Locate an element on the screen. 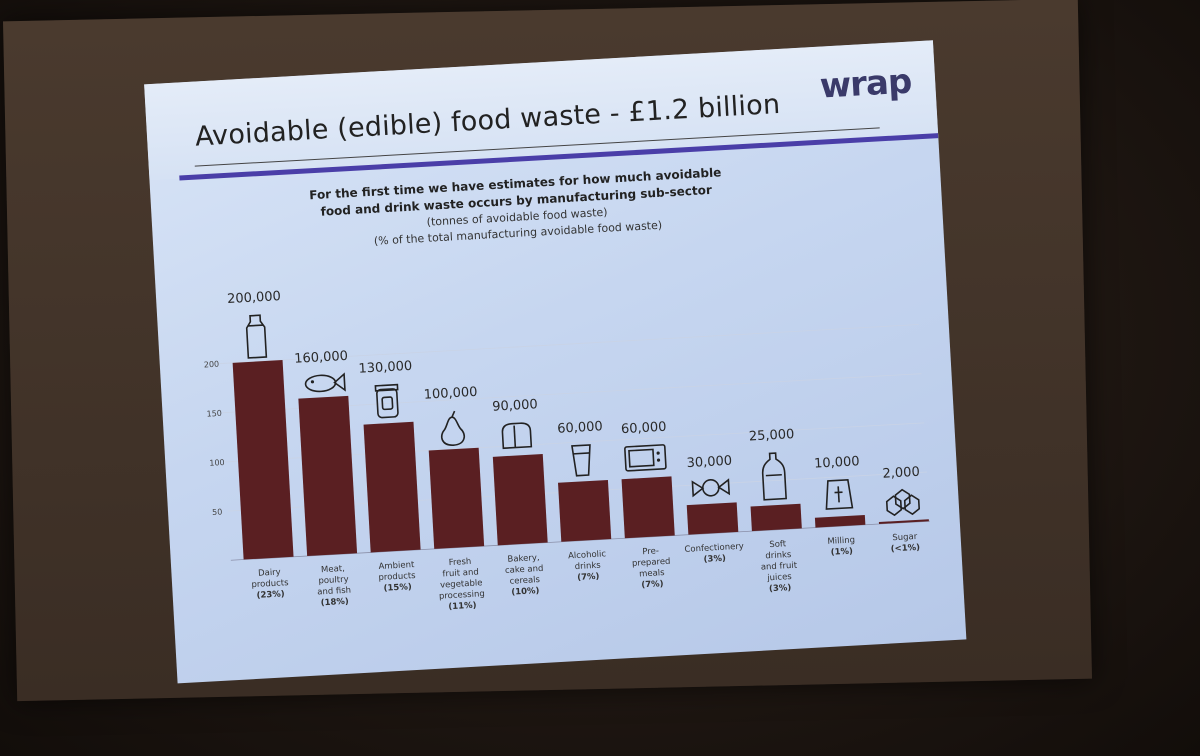  category-label: Milling(1%) is located at coordinates (841, 546).